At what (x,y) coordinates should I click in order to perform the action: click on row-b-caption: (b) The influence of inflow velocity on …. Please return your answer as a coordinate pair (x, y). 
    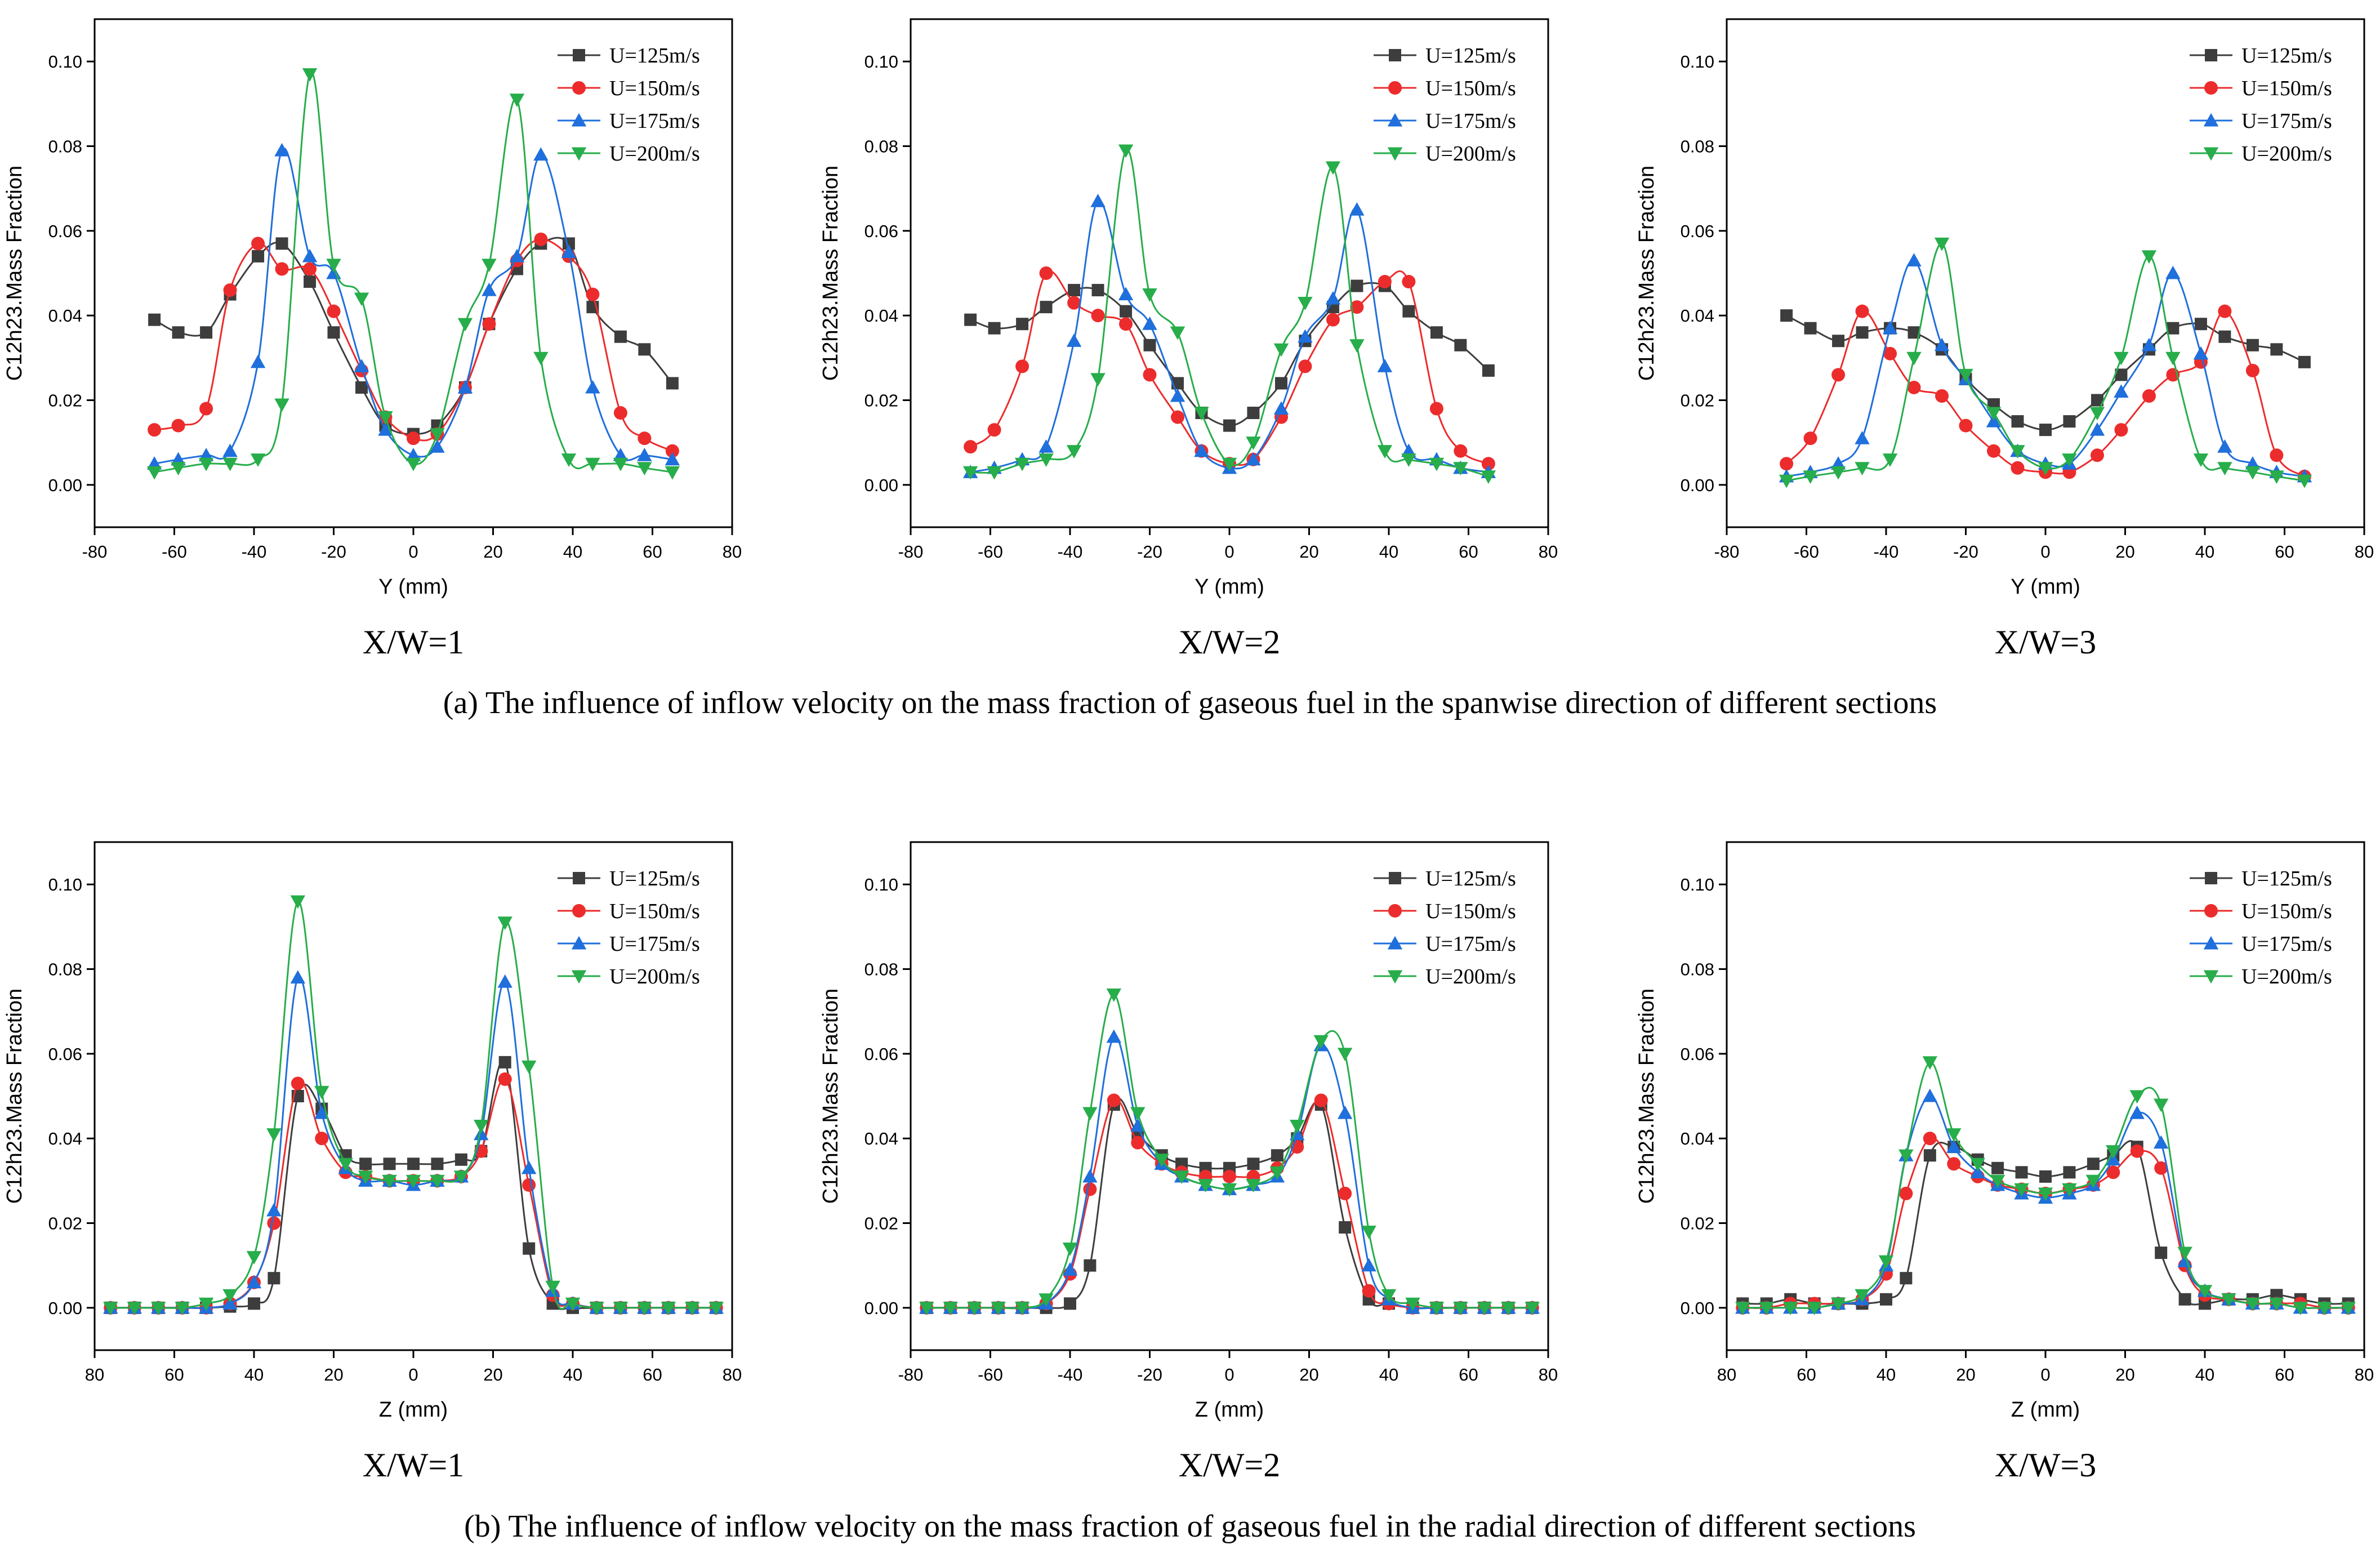
    Looking at the image, I should click on (1190, 1526).